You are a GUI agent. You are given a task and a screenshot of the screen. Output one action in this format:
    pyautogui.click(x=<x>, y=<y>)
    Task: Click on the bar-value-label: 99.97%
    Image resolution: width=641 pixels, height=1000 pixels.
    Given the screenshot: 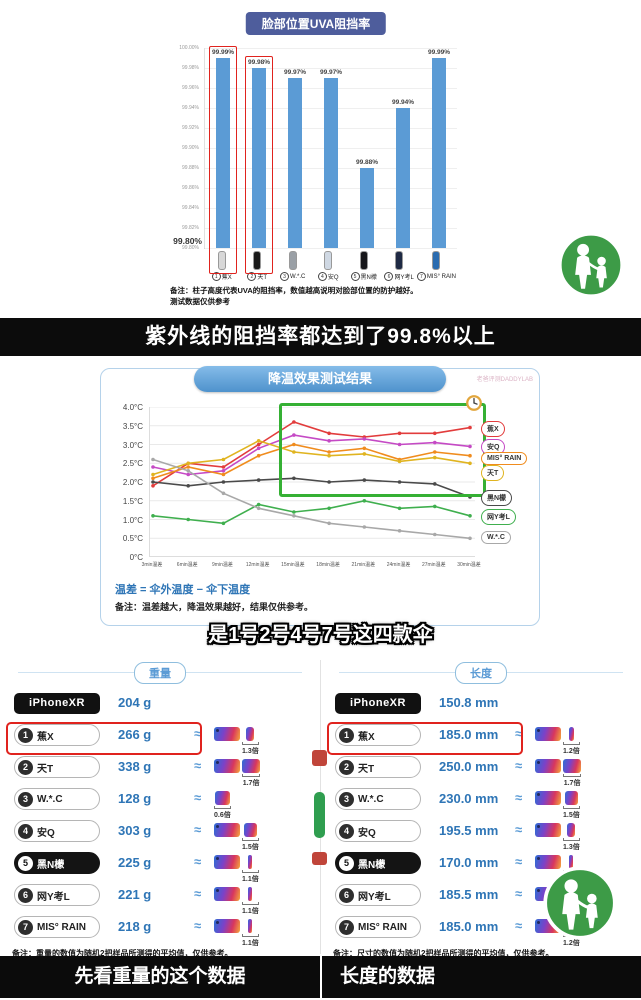 What is the action you would take?
    pyautogui.click(x=295, y=72)
    